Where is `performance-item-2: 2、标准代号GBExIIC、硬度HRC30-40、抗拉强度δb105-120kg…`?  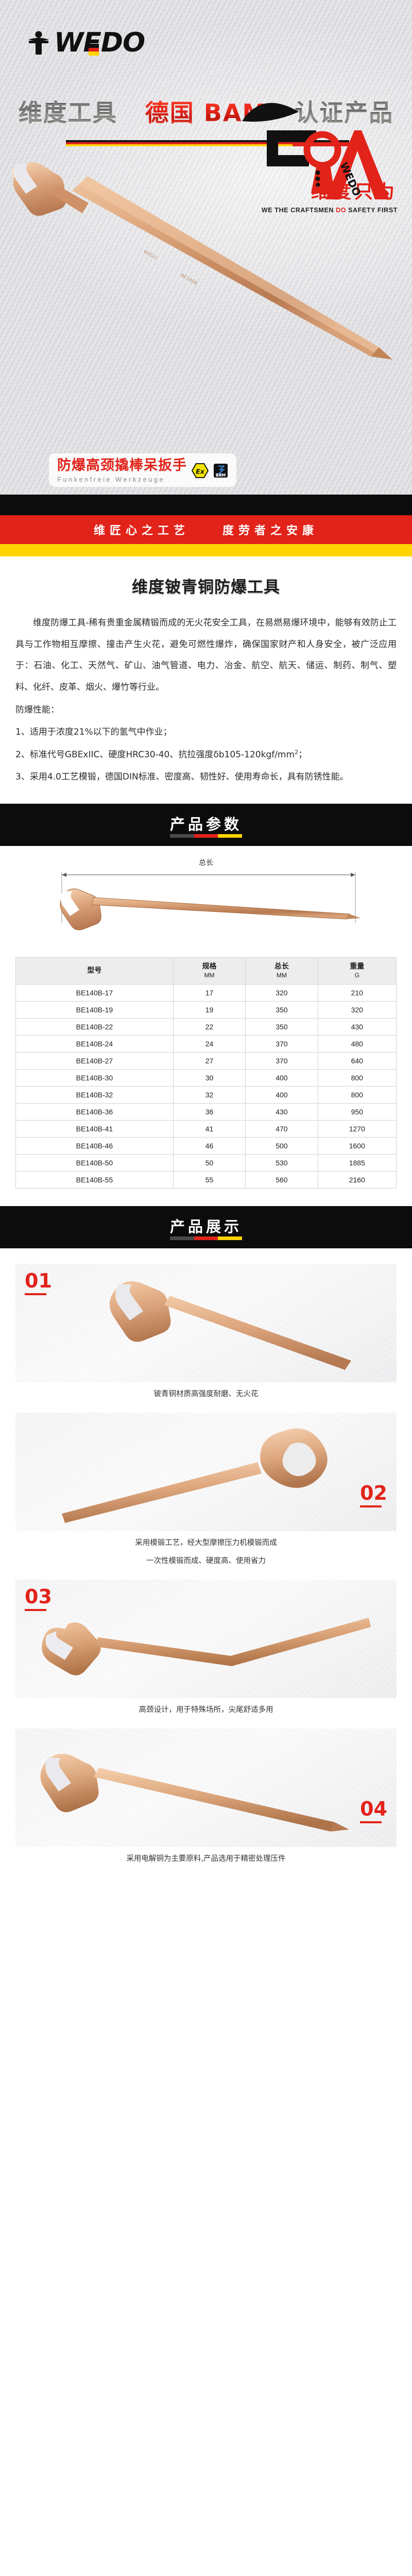
performance-item-2: 2、标准代号GBExIIC、硬度HRC30-40、抗拉强度δb105-120kg… is located at coordinates (206, 755).